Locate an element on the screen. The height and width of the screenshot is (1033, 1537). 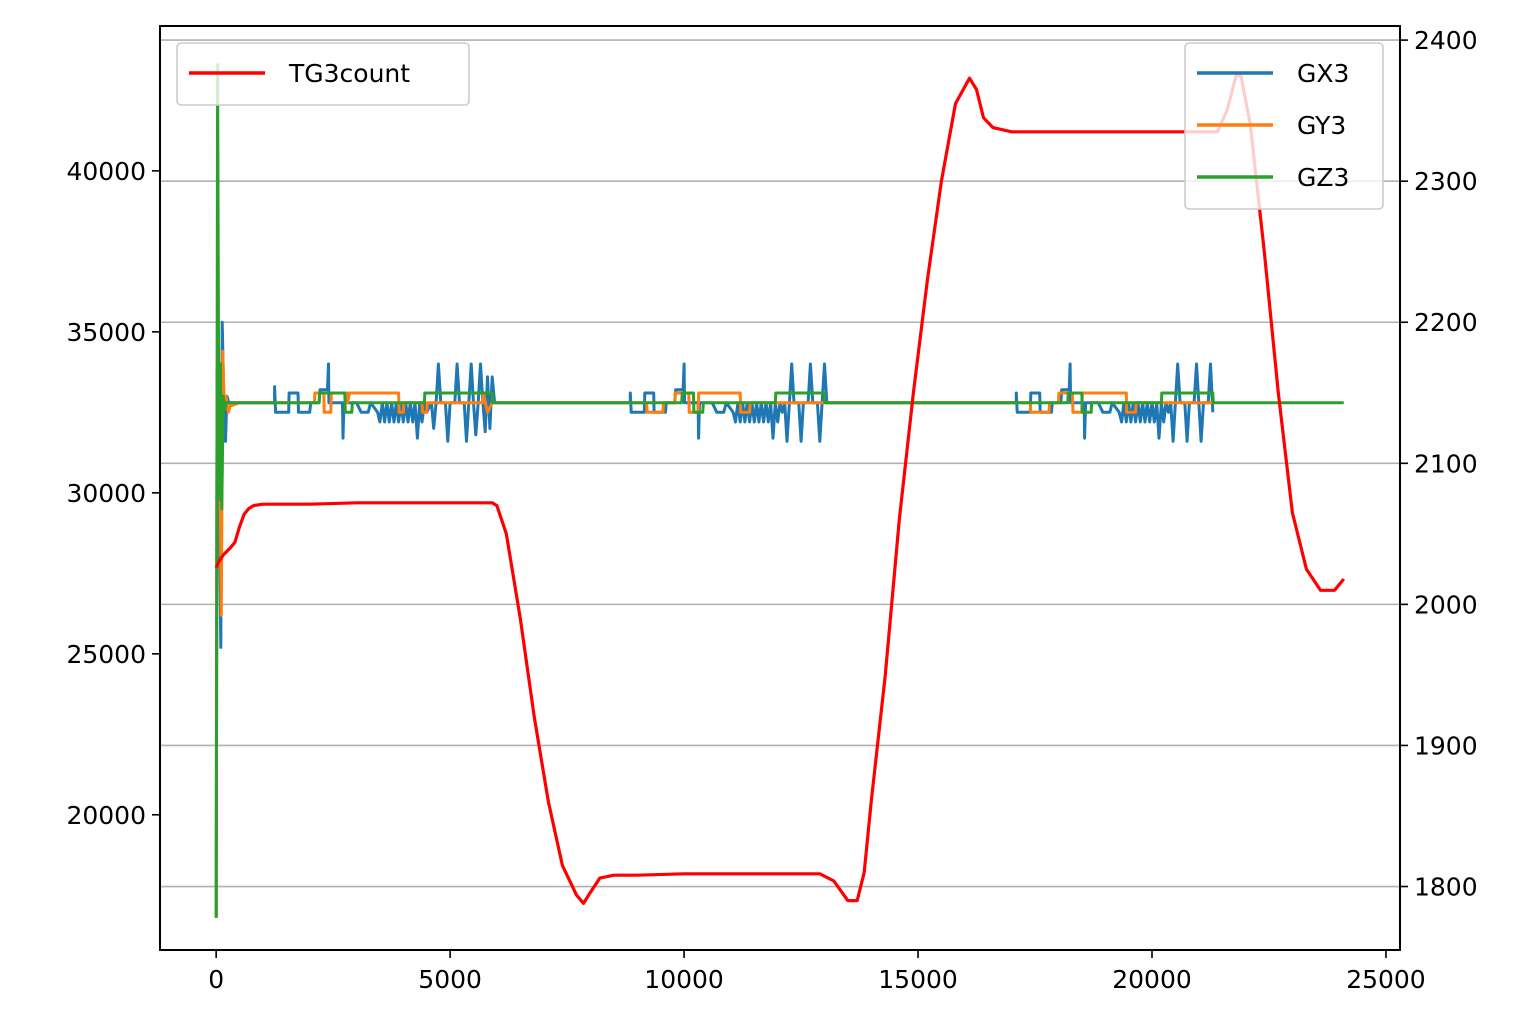
legend-label-tg3count: TG3count is located at coordinates (349, 73).